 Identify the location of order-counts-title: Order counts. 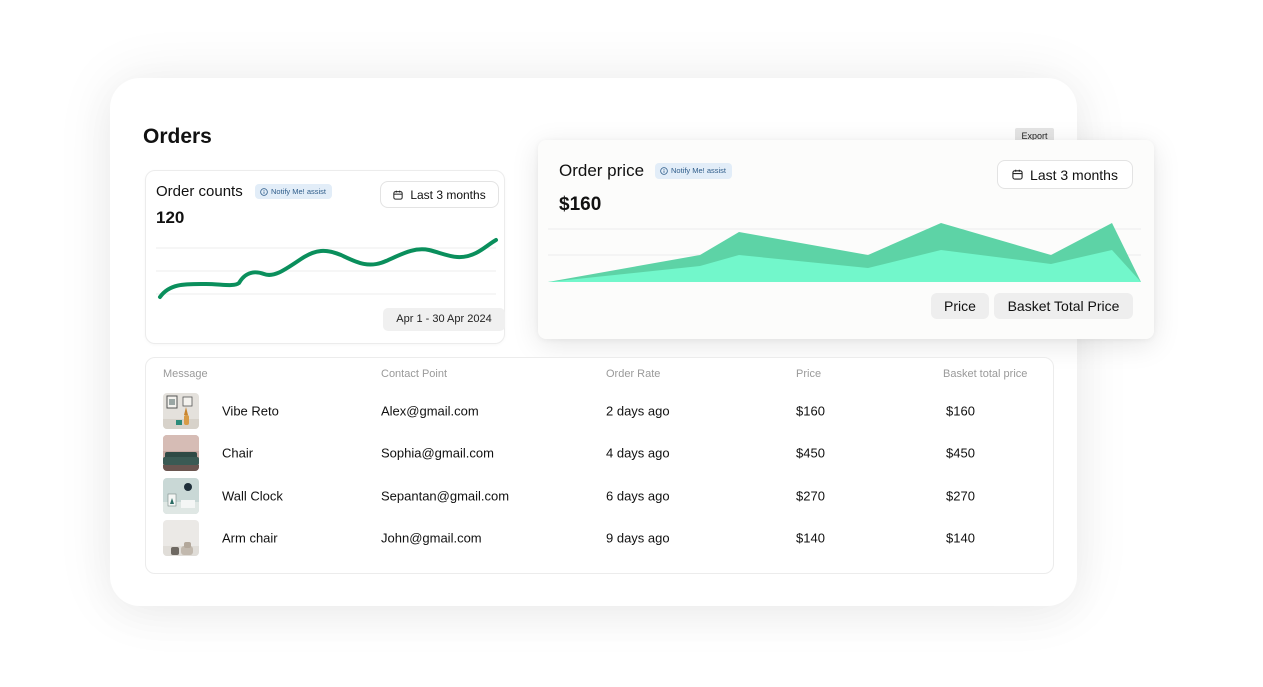
(199, 191).